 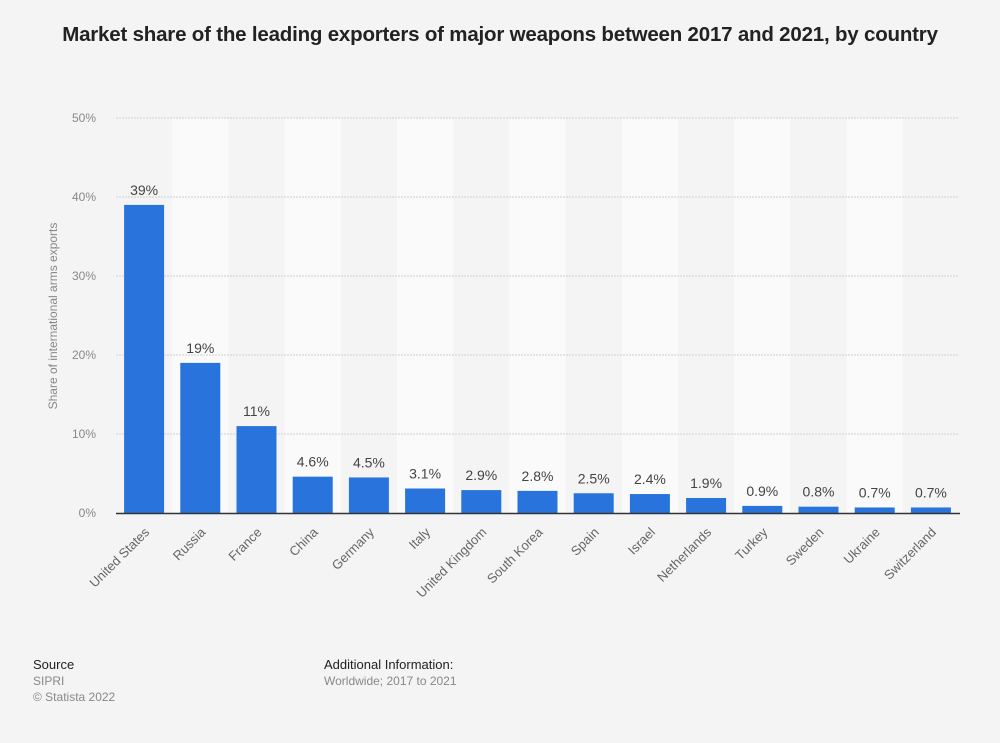 I want to click on x-tick-label: Netherlands, so click(x=684, y=554).